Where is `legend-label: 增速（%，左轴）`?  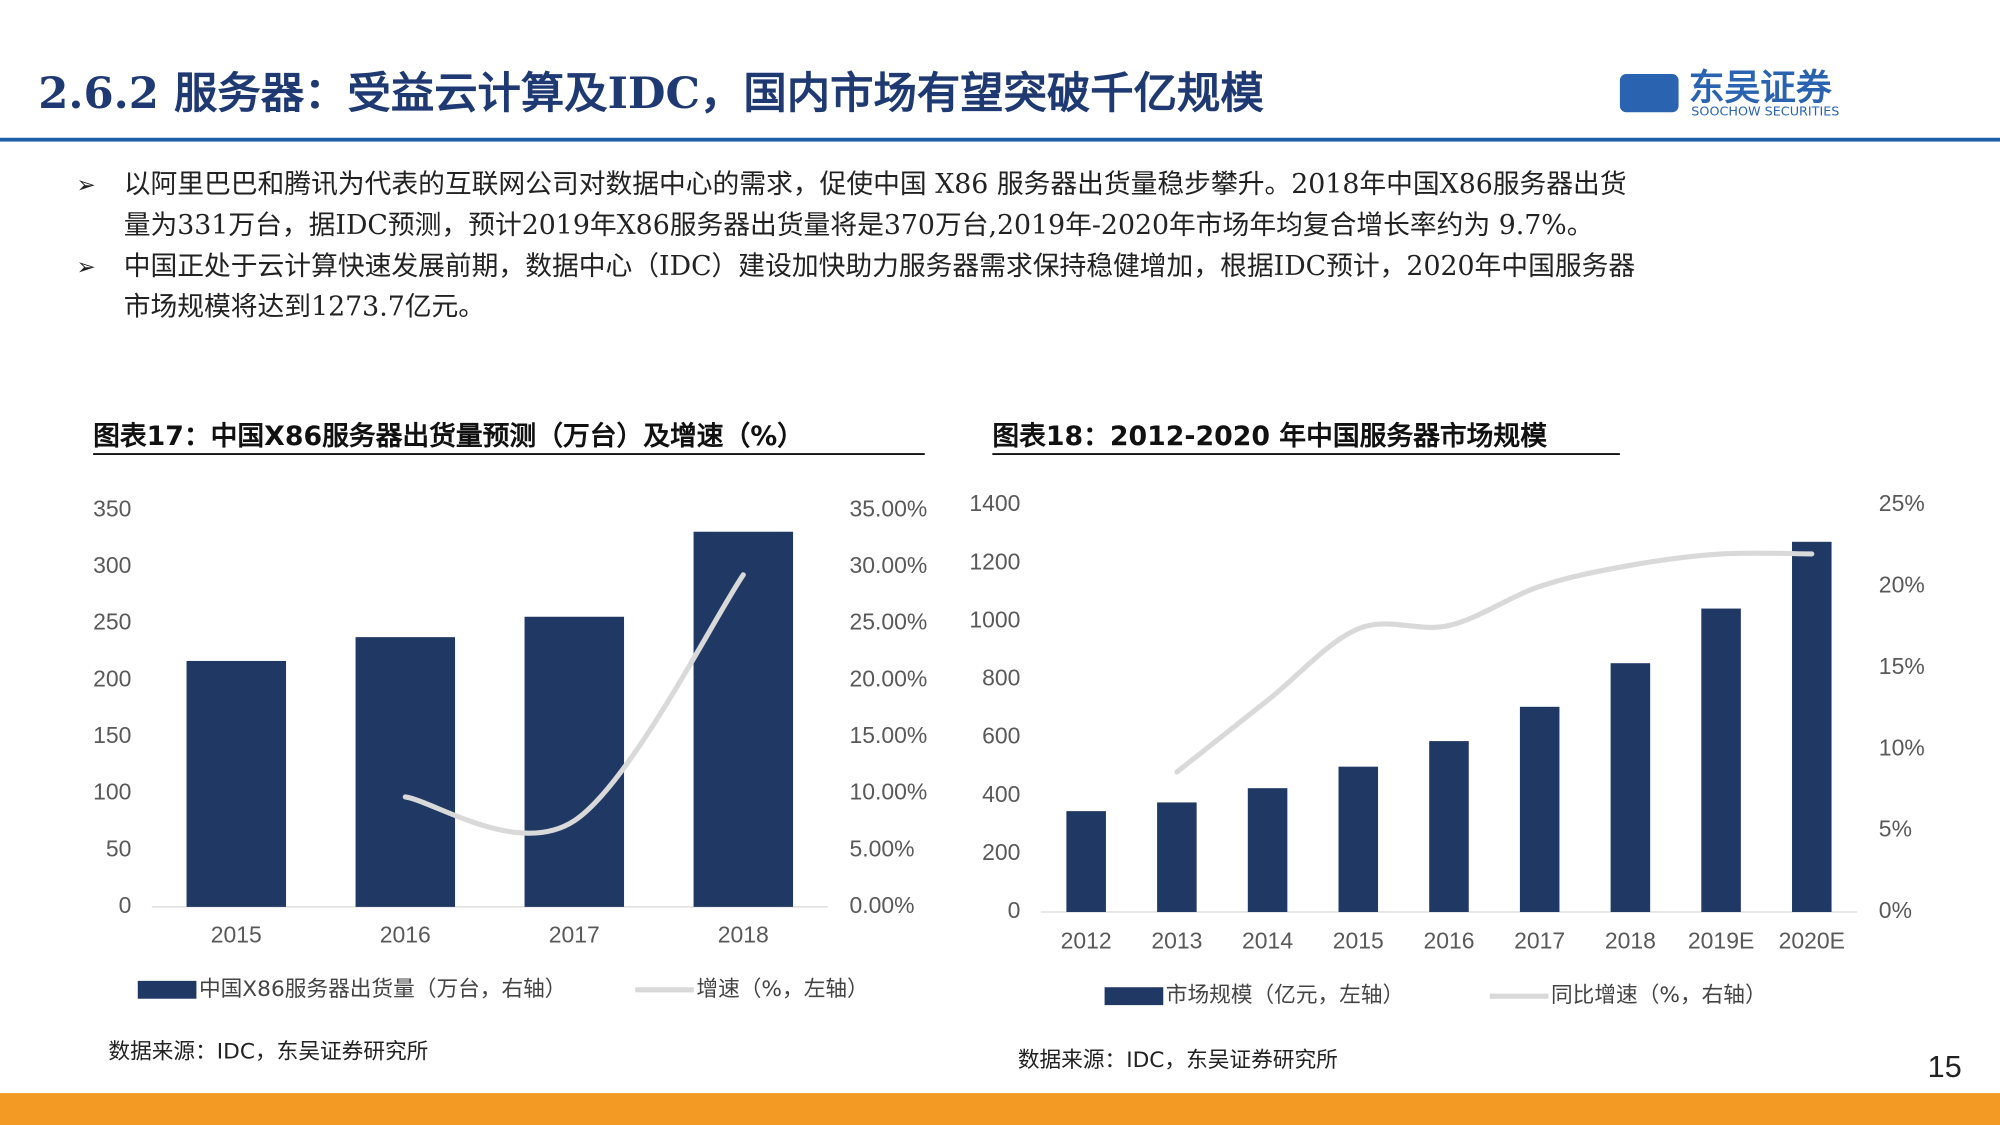
legend-label: 增速（%，左轴） is located at coordinates (782, 989).